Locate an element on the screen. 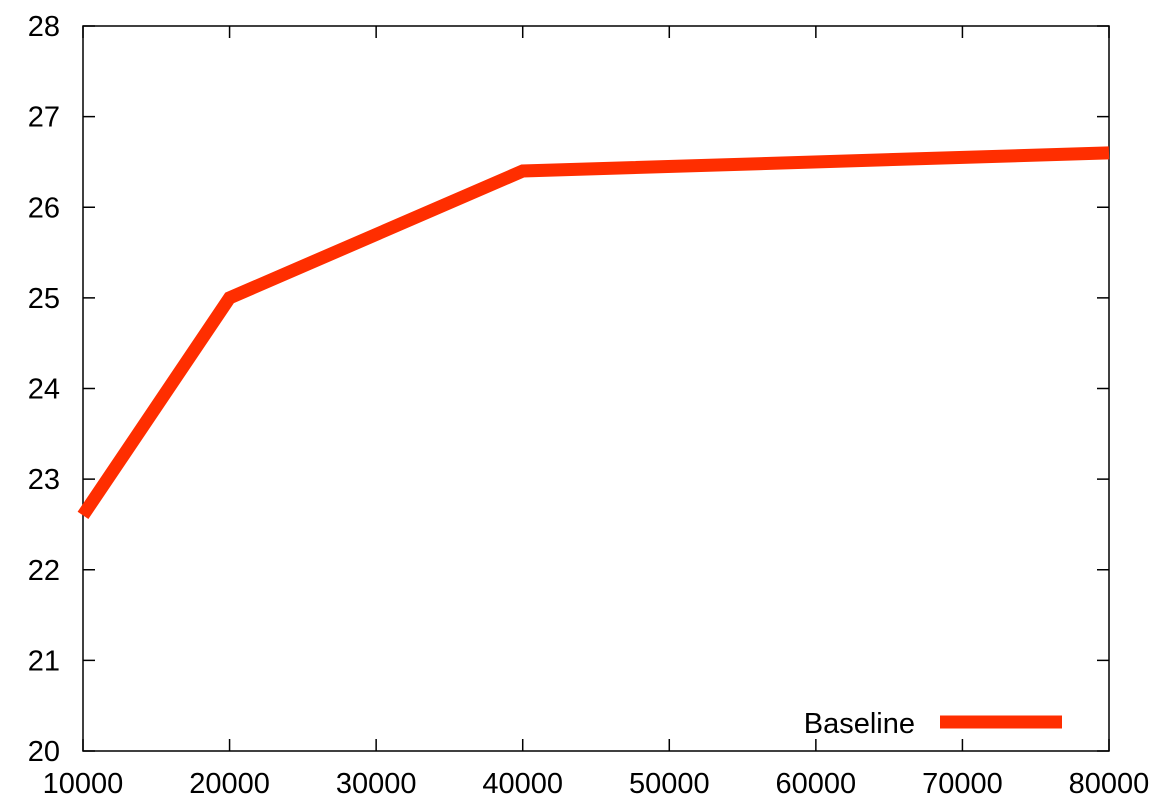  x-tick-label: 60000 is located at coordinates (816, 784).